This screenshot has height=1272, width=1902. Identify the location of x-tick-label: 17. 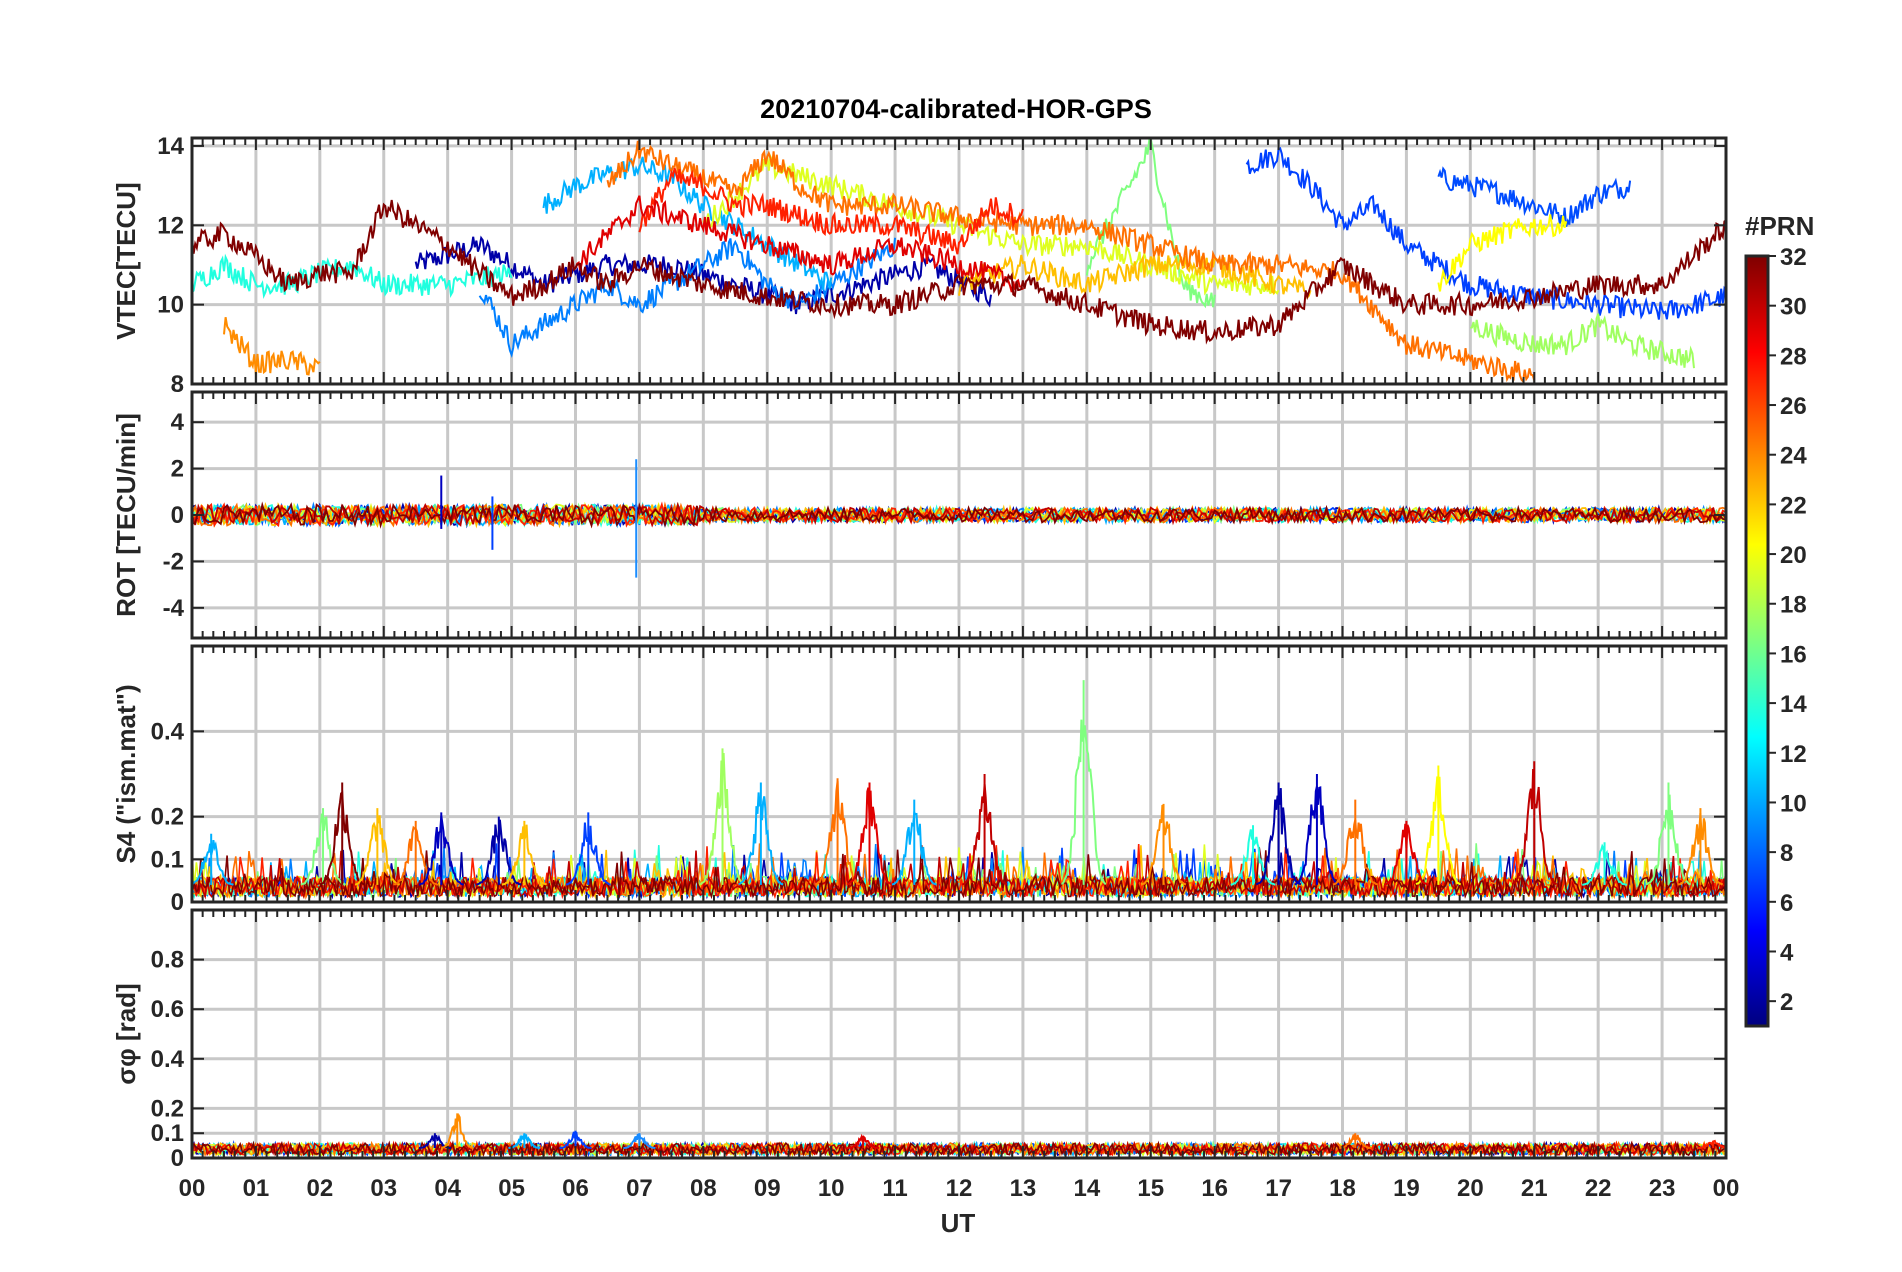
(1278, 1188).